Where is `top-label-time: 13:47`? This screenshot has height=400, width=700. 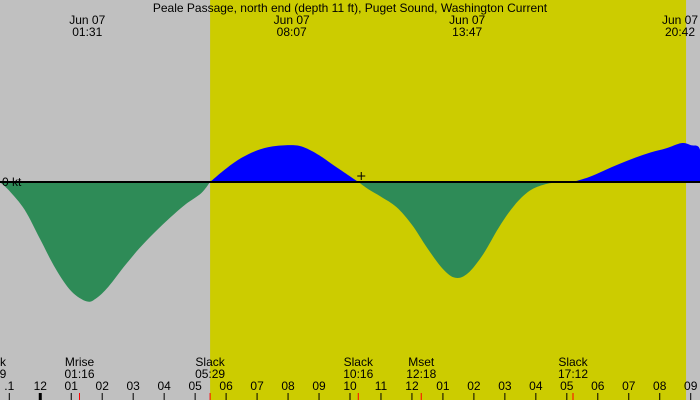 top-label-time: 13:47 is located at coordinates (467, 32).